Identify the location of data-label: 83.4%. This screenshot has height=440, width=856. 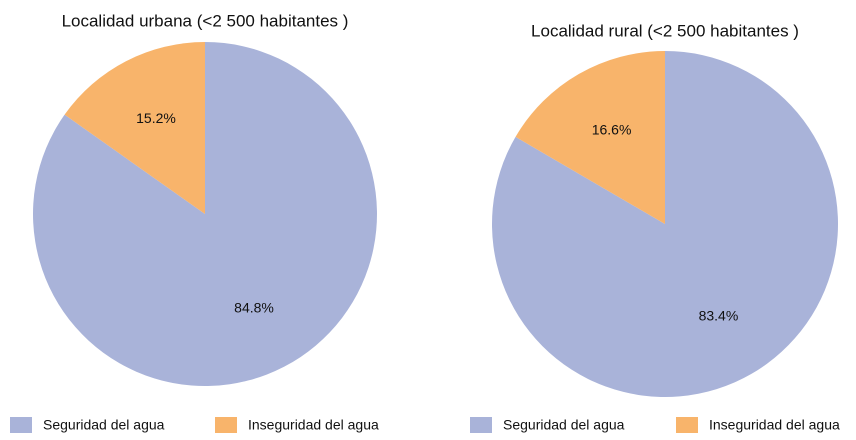
(719, 316).